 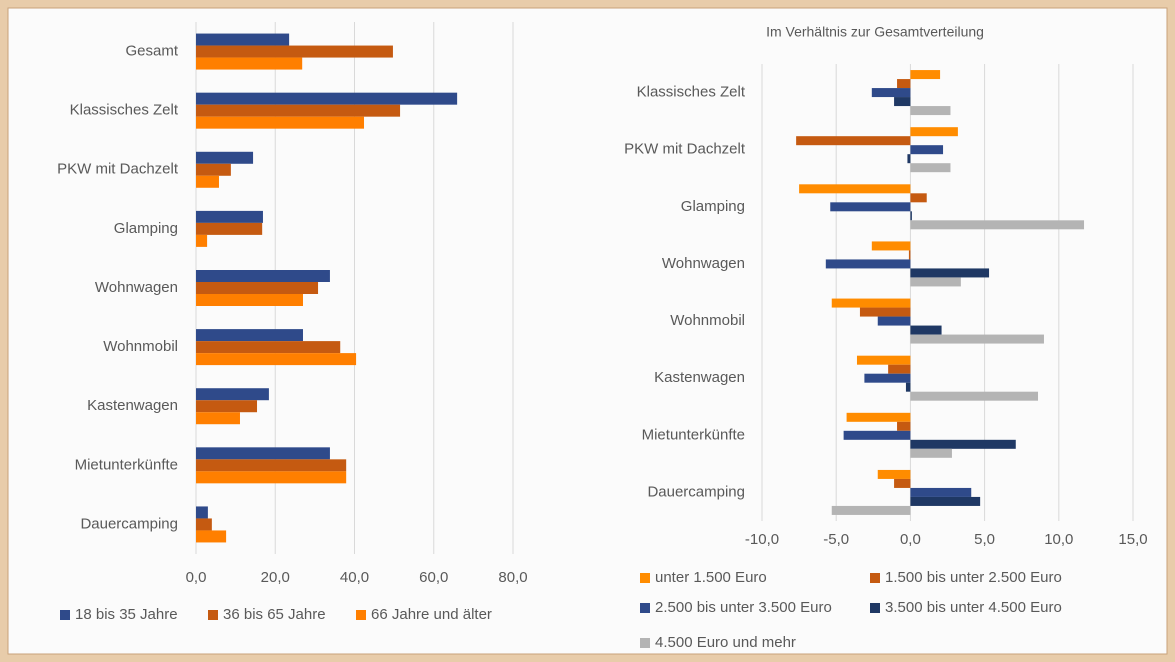 What do you see at coordinates (129, 523) in the screenshot?
I see `y-tick-label: Dauercamping` at bounding box center [129, 523].